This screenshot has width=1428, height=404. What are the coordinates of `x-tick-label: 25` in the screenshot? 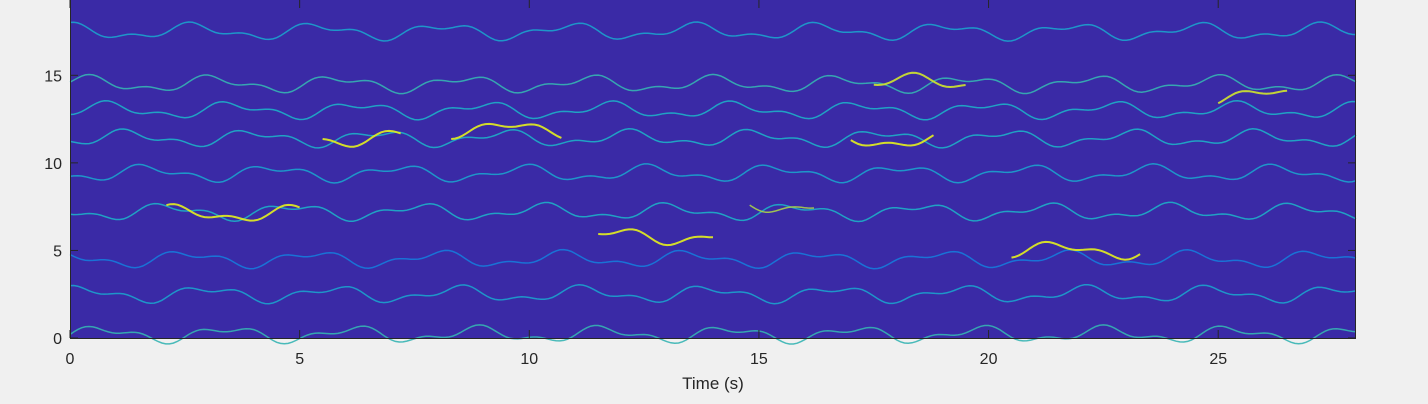 It's located at (1218, 359).